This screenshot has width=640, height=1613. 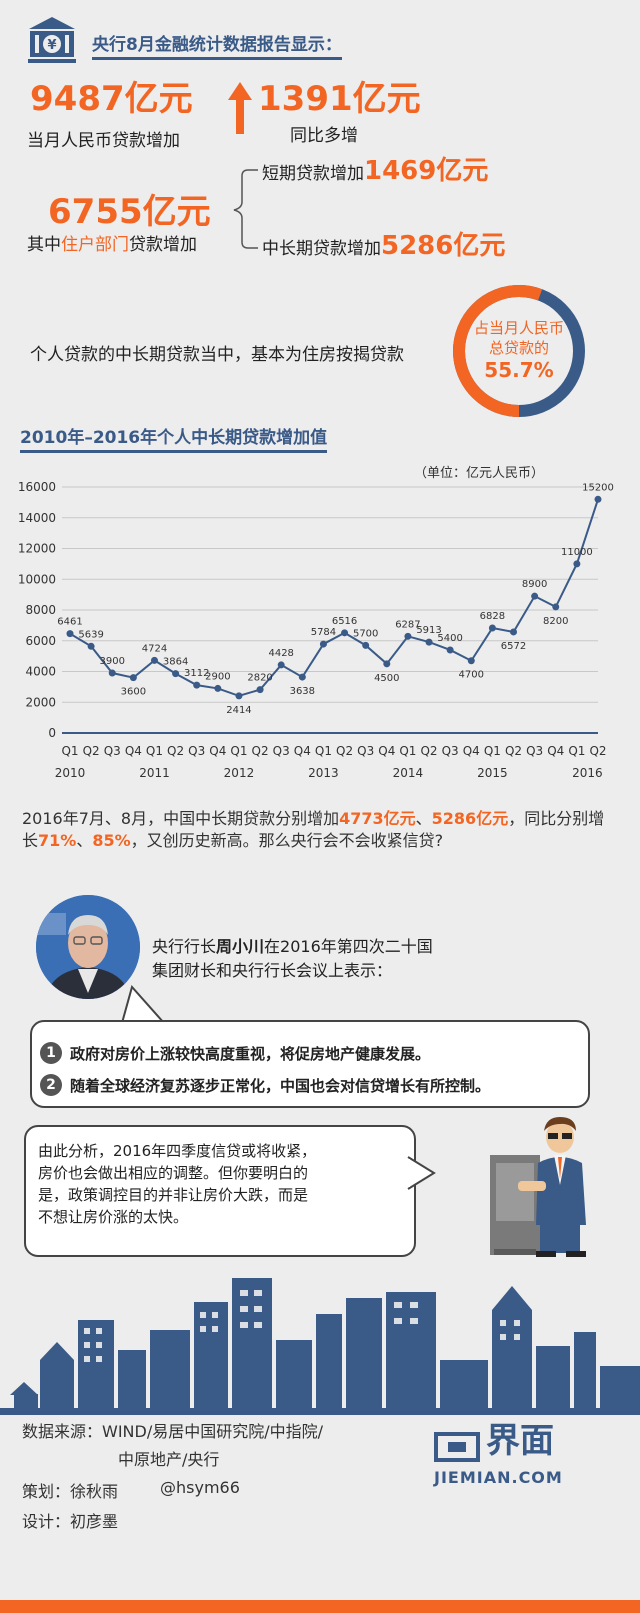 What do you see at coordinates (265, 1085) in the screenshot?
I see `quote-point-2: 2 随着全球经济复苏逐步正常化，中国也会对信贷增长有所控制。` at bounding box center [265, 1085].